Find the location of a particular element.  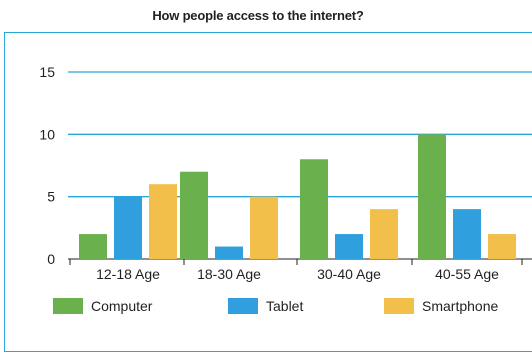

y-tick-label-10: 10 is located at coordinates (47, 134).